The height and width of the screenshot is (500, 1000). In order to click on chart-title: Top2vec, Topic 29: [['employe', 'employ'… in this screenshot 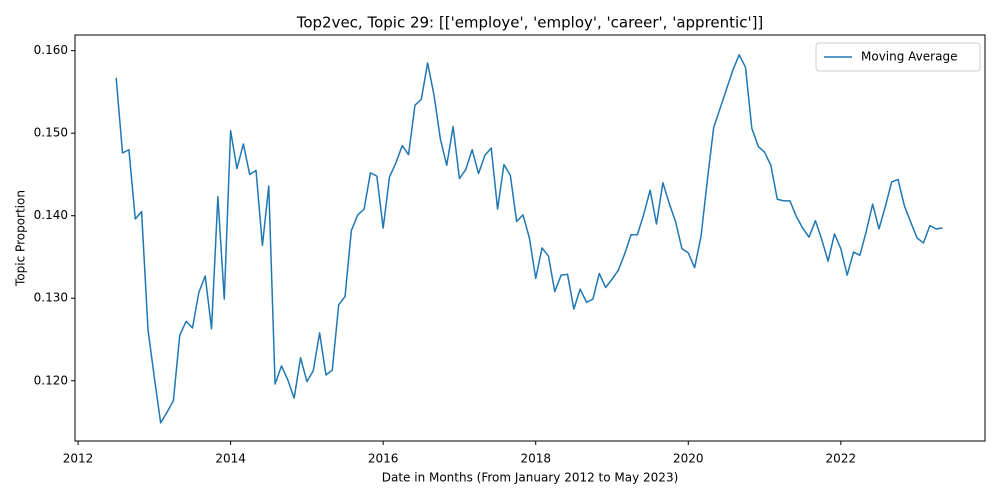, I will do `click(530, 23)`.